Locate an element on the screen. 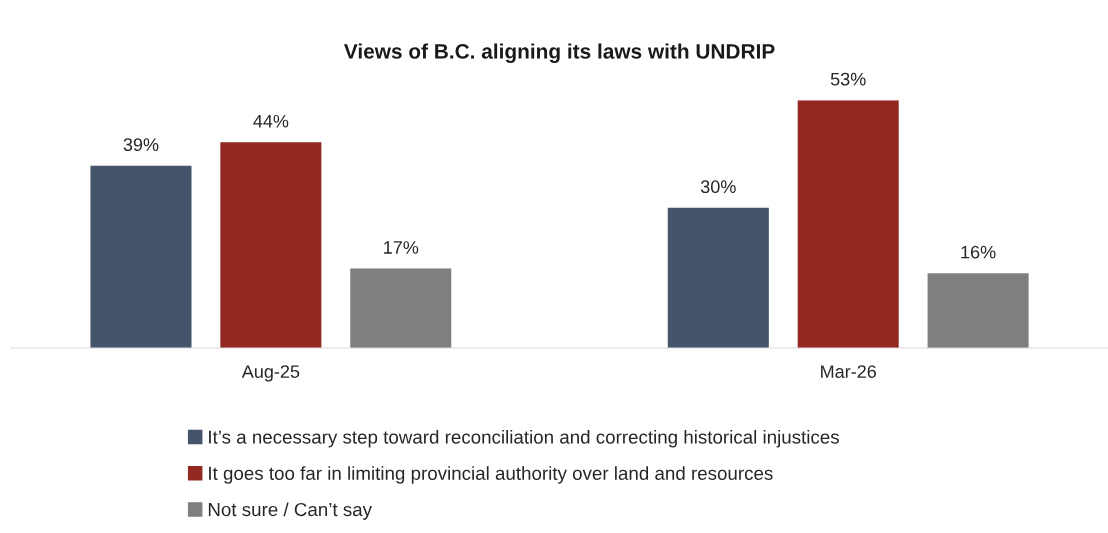 Image resolution: width=1108 pixels, height=533 pixels. legend-label: It goes too far in limiting provincial authority over land and resources is located at coordinates (491, 475).